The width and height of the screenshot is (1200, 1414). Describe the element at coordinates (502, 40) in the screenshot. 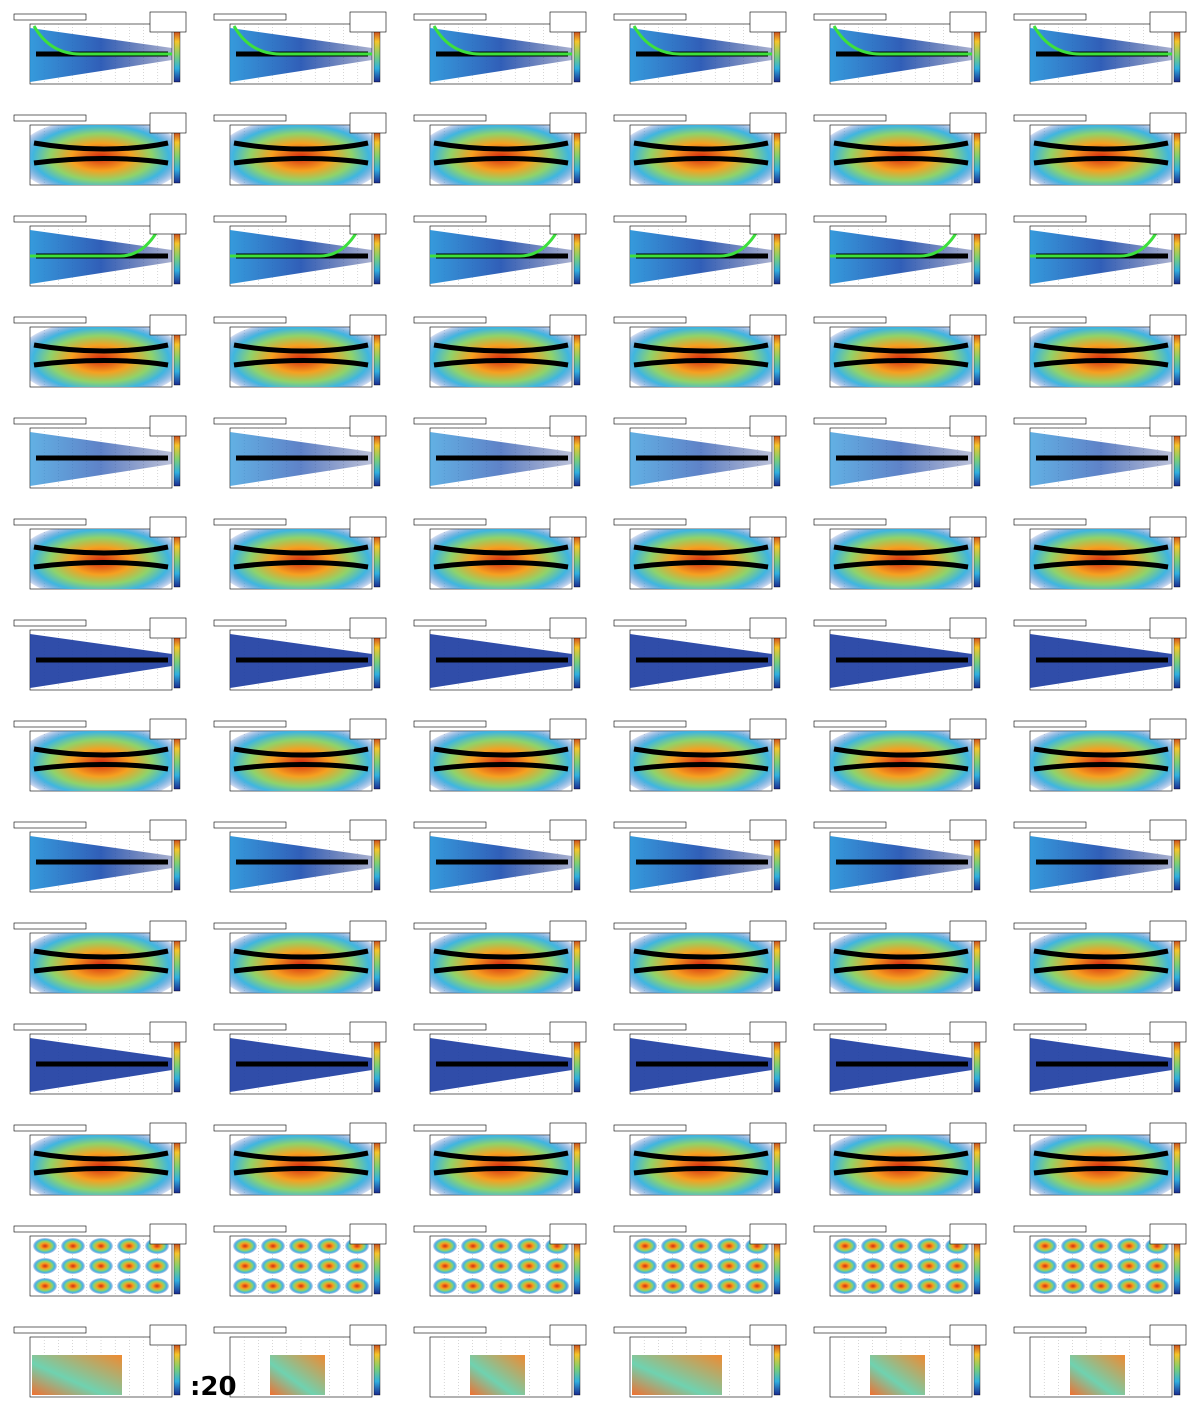

I see `fit-curve` at that location.